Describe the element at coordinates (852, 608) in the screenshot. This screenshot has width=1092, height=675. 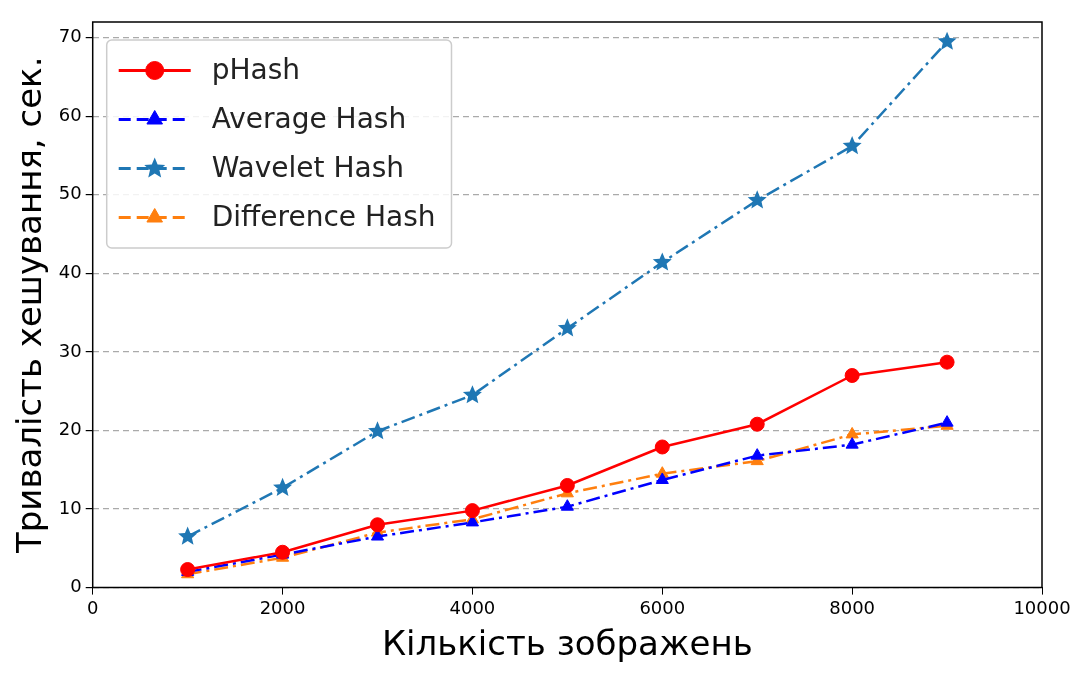
I see `x-tick-label: 8000` at that location.